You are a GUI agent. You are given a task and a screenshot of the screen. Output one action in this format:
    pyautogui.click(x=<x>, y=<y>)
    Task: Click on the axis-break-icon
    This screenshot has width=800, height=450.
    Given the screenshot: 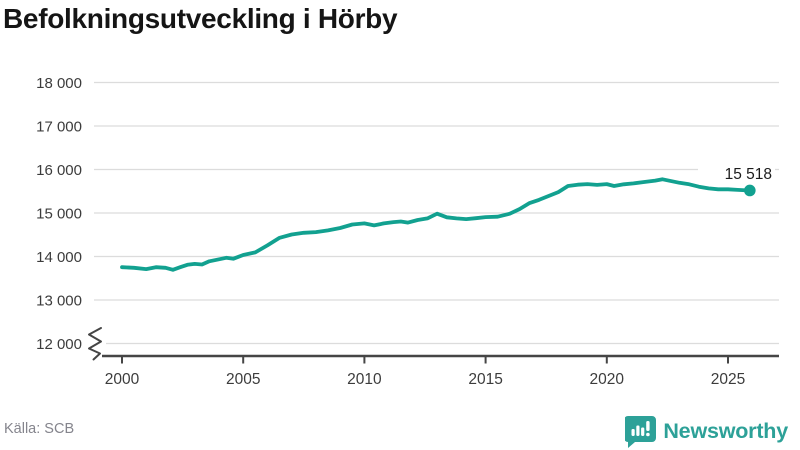 What is the action you would take?
    pyautogui.click(x=95, y=344)
    